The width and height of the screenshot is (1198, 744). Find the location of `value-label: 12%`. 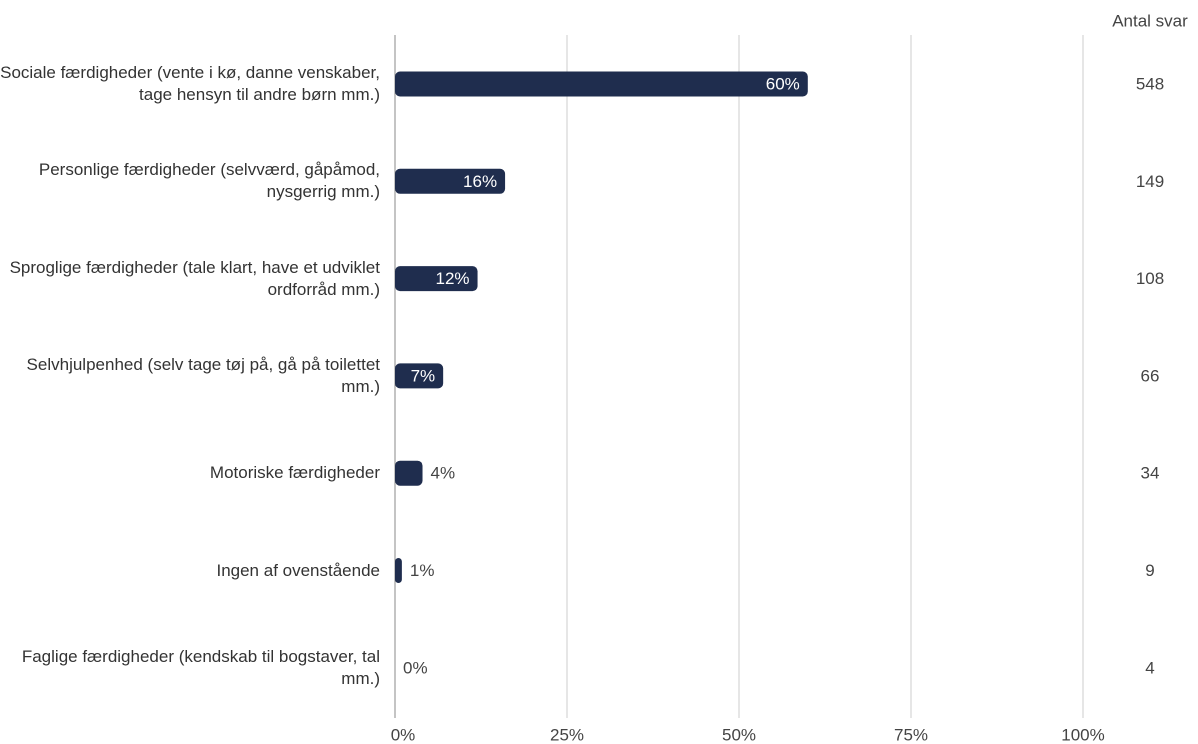

value-label: 12% is located at coordinates (453, 278).